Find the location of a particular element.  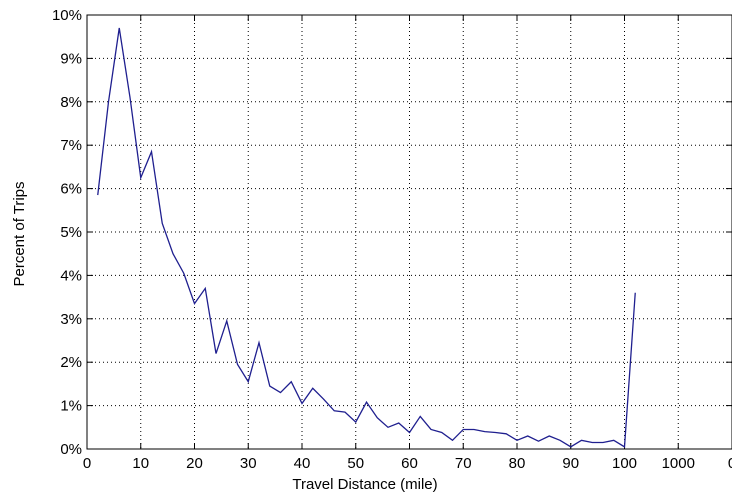

x-tick-label: 80 is located at coordinates (517, 463).